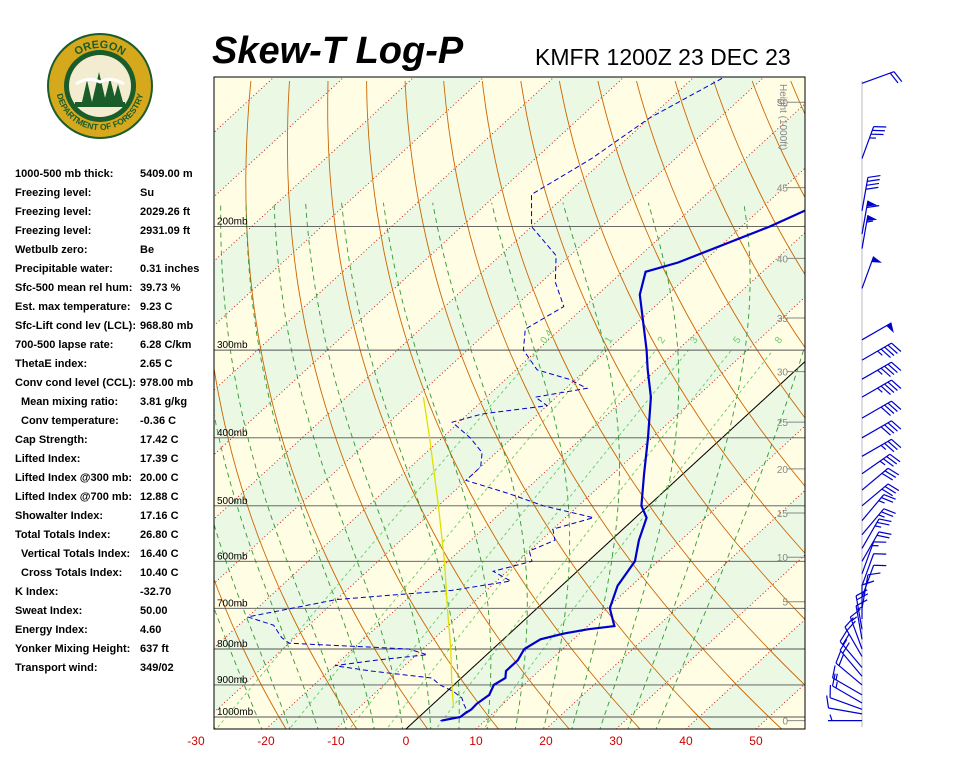 This screenshot has width=960, height=768. Describe the element at coordinates (756, 741) in the screenshot. I see `temperature-tick-label: 50` at that location.